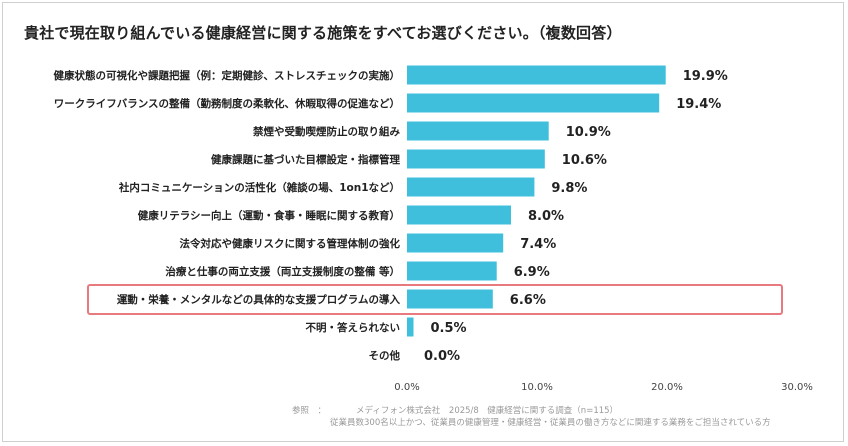 The width and height of the screenshot is (848, 446). I want to click on value-label: 10.6%, so click(584, 160).